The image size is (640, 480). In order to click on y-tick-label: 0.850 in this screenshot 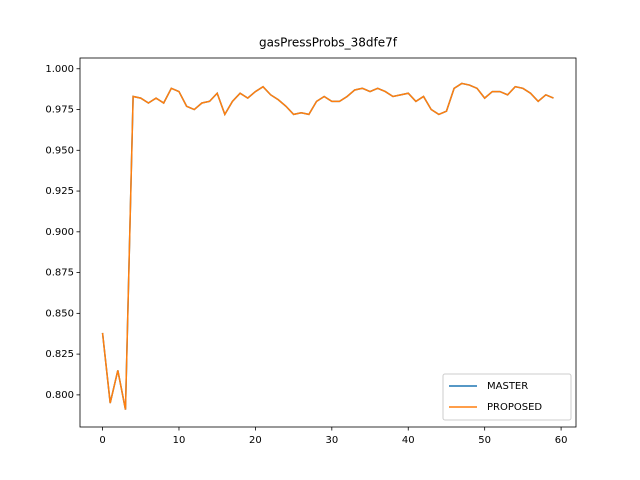, I will do `click(59, 313)`.